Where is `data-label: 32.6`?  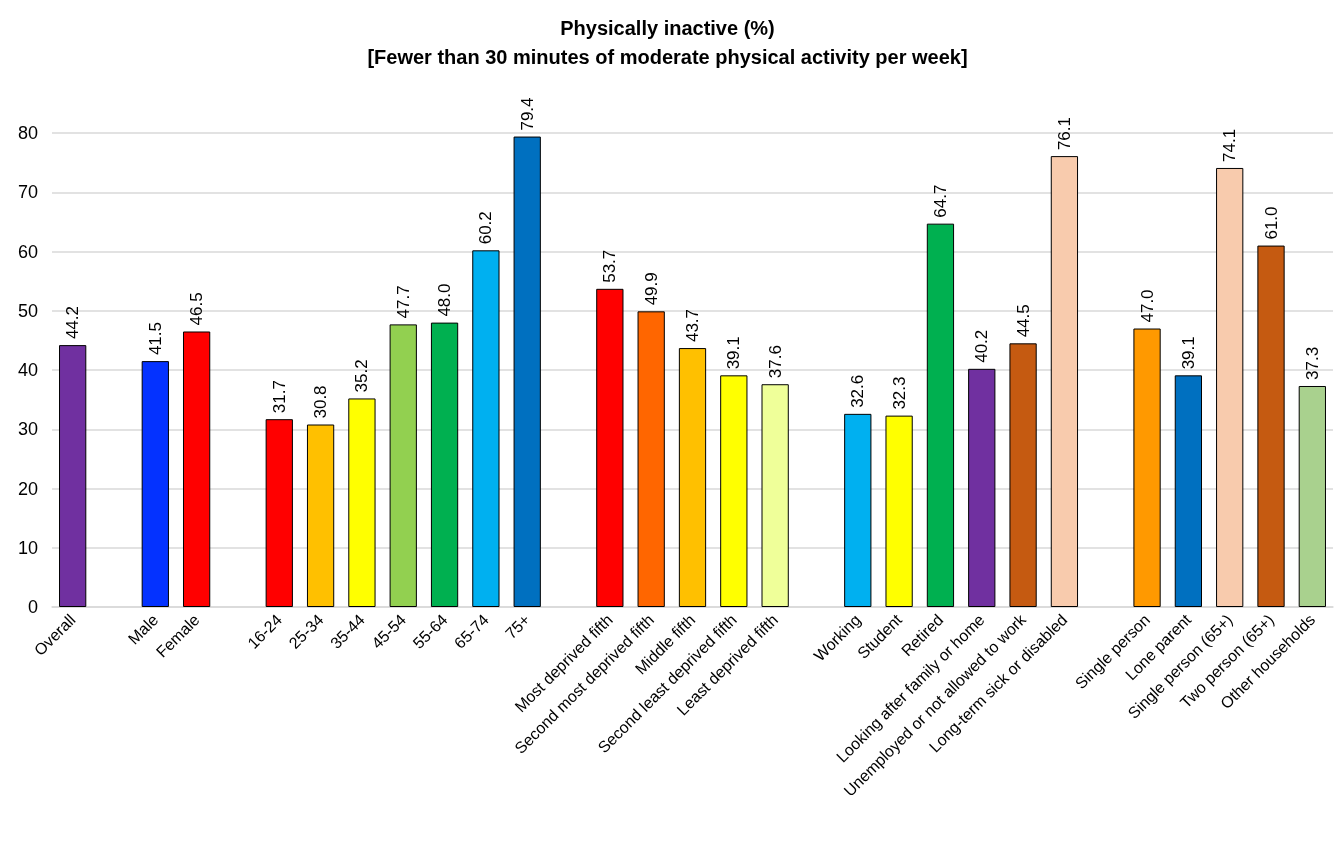 data-label: 32.6 is located at coordinates (858, 391).